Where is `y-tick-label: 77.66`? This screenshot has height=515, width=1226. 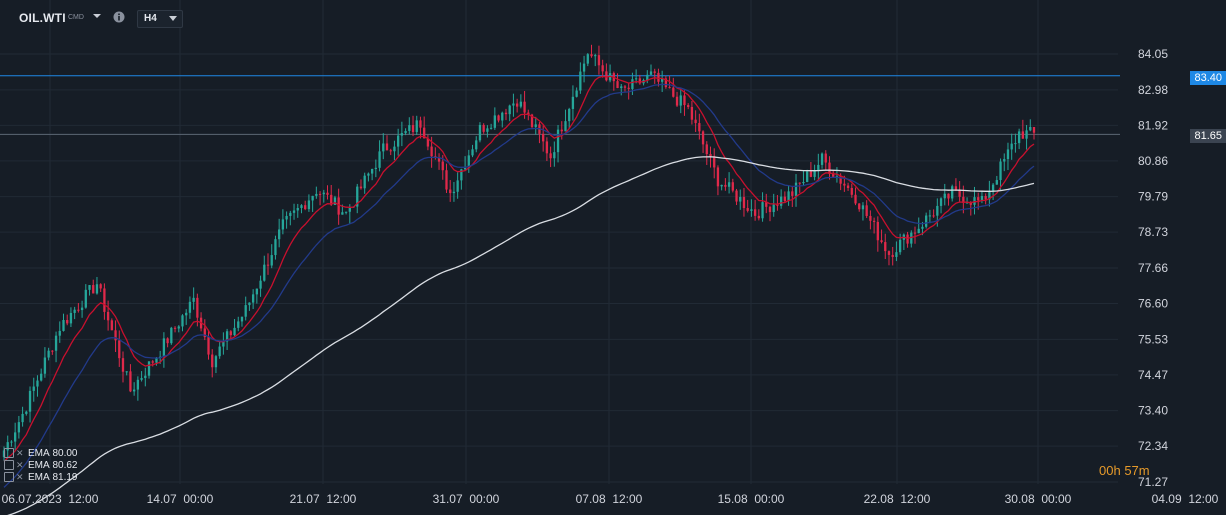
y-tick-label: 77.66 is located at coordinates (1153, 268).